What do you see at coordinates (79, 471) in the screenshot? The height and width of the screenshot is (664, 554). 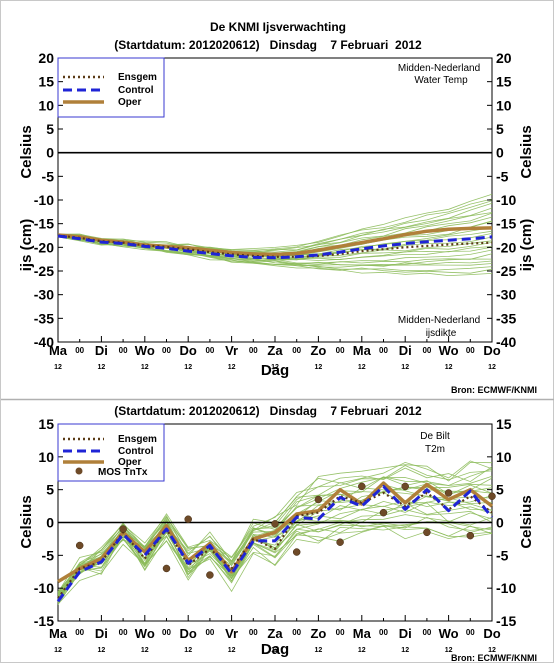 I see `legend-mos-marker` at bounding box center [79, 471].